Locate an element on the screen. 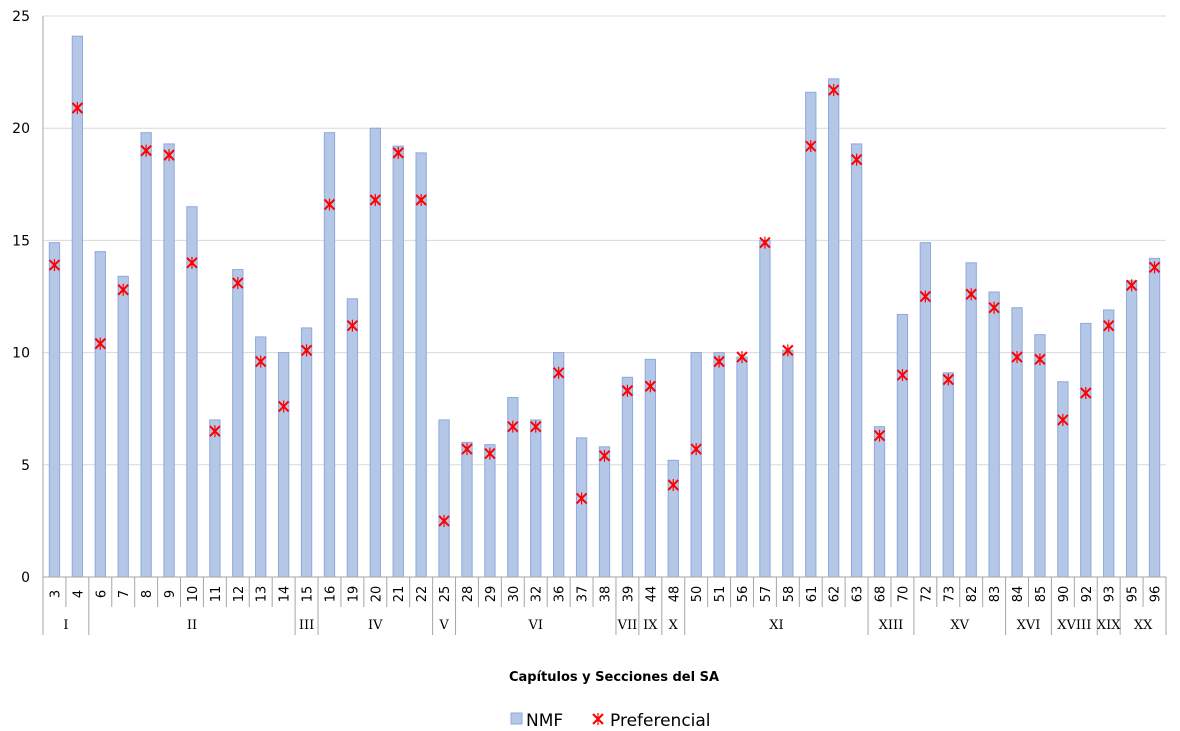 This screenshot has height=731, width=1180. x-tick-label: 92 is located at coordinates (1087, 594).